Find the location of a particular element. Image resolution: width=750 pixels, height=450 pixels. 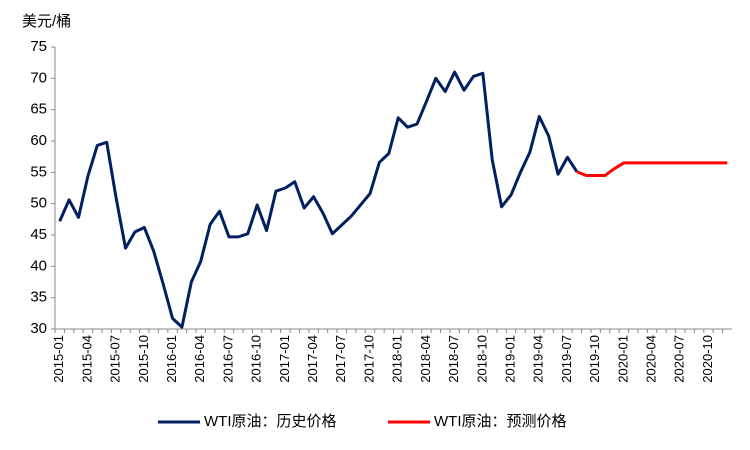

y-axis-title: 美元/桶 is located at coordinates (46, 21).